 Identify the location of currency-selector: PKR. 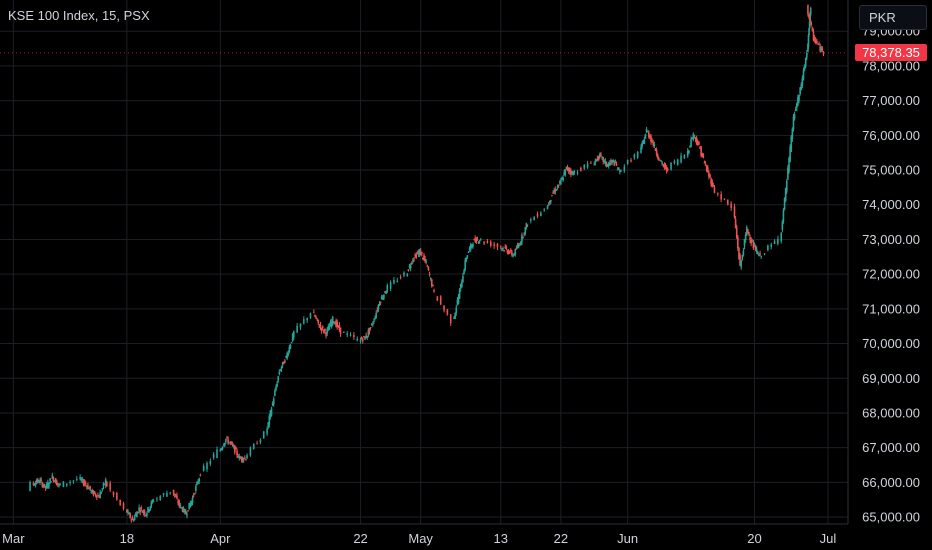
(893, 17).